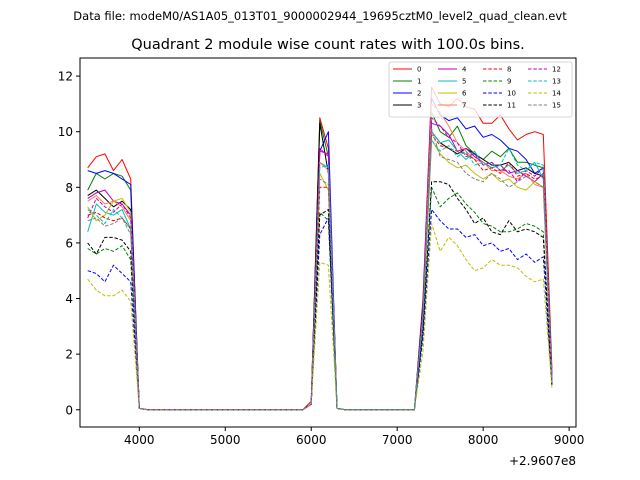 This screenshot has height=480, width=640. I want to click on legend-label-5: 5, so click(464, 82).